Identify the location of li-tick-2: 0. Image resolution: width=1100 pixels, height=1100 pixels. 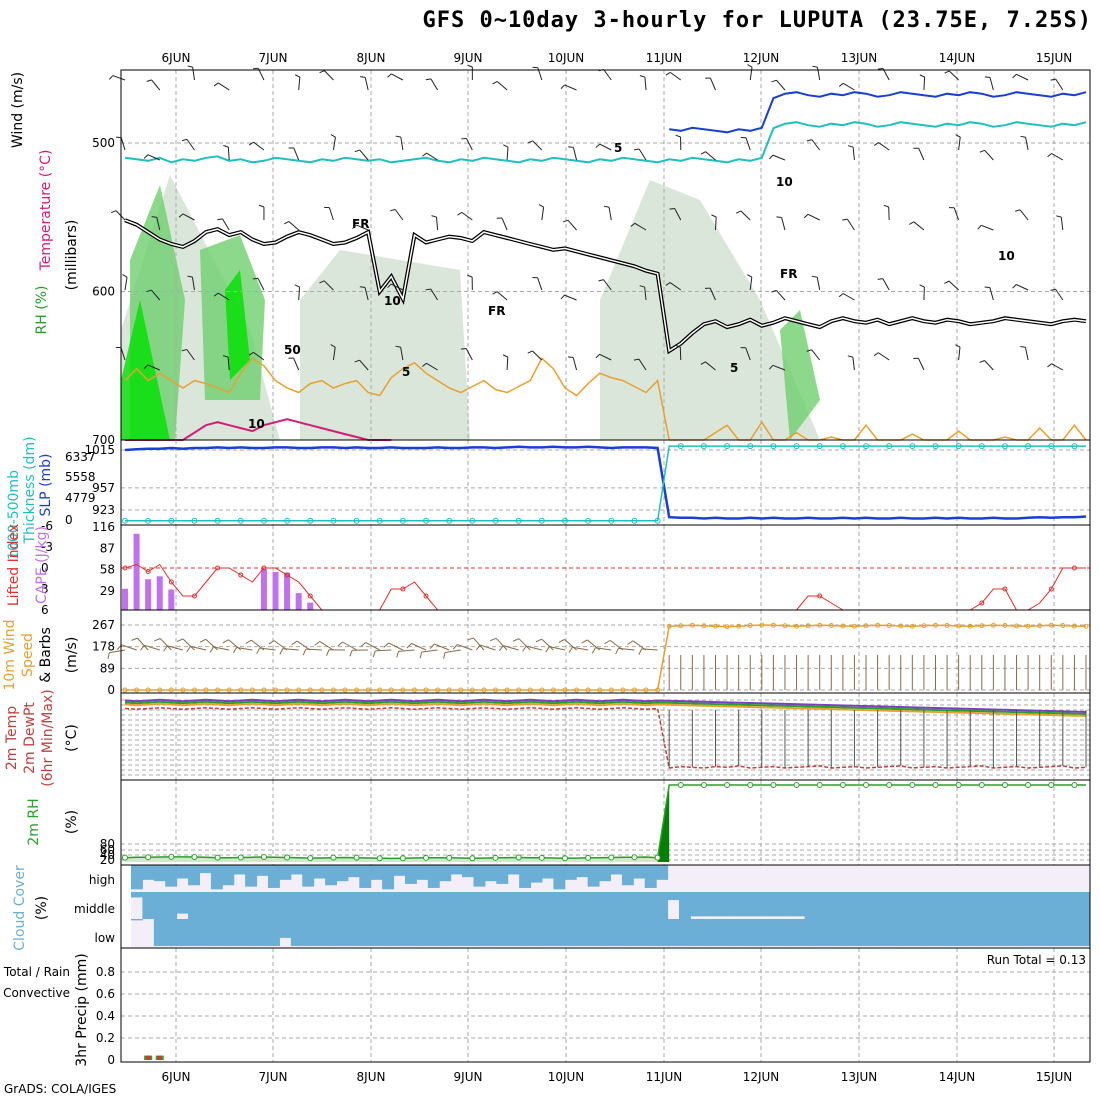
(45, 568).